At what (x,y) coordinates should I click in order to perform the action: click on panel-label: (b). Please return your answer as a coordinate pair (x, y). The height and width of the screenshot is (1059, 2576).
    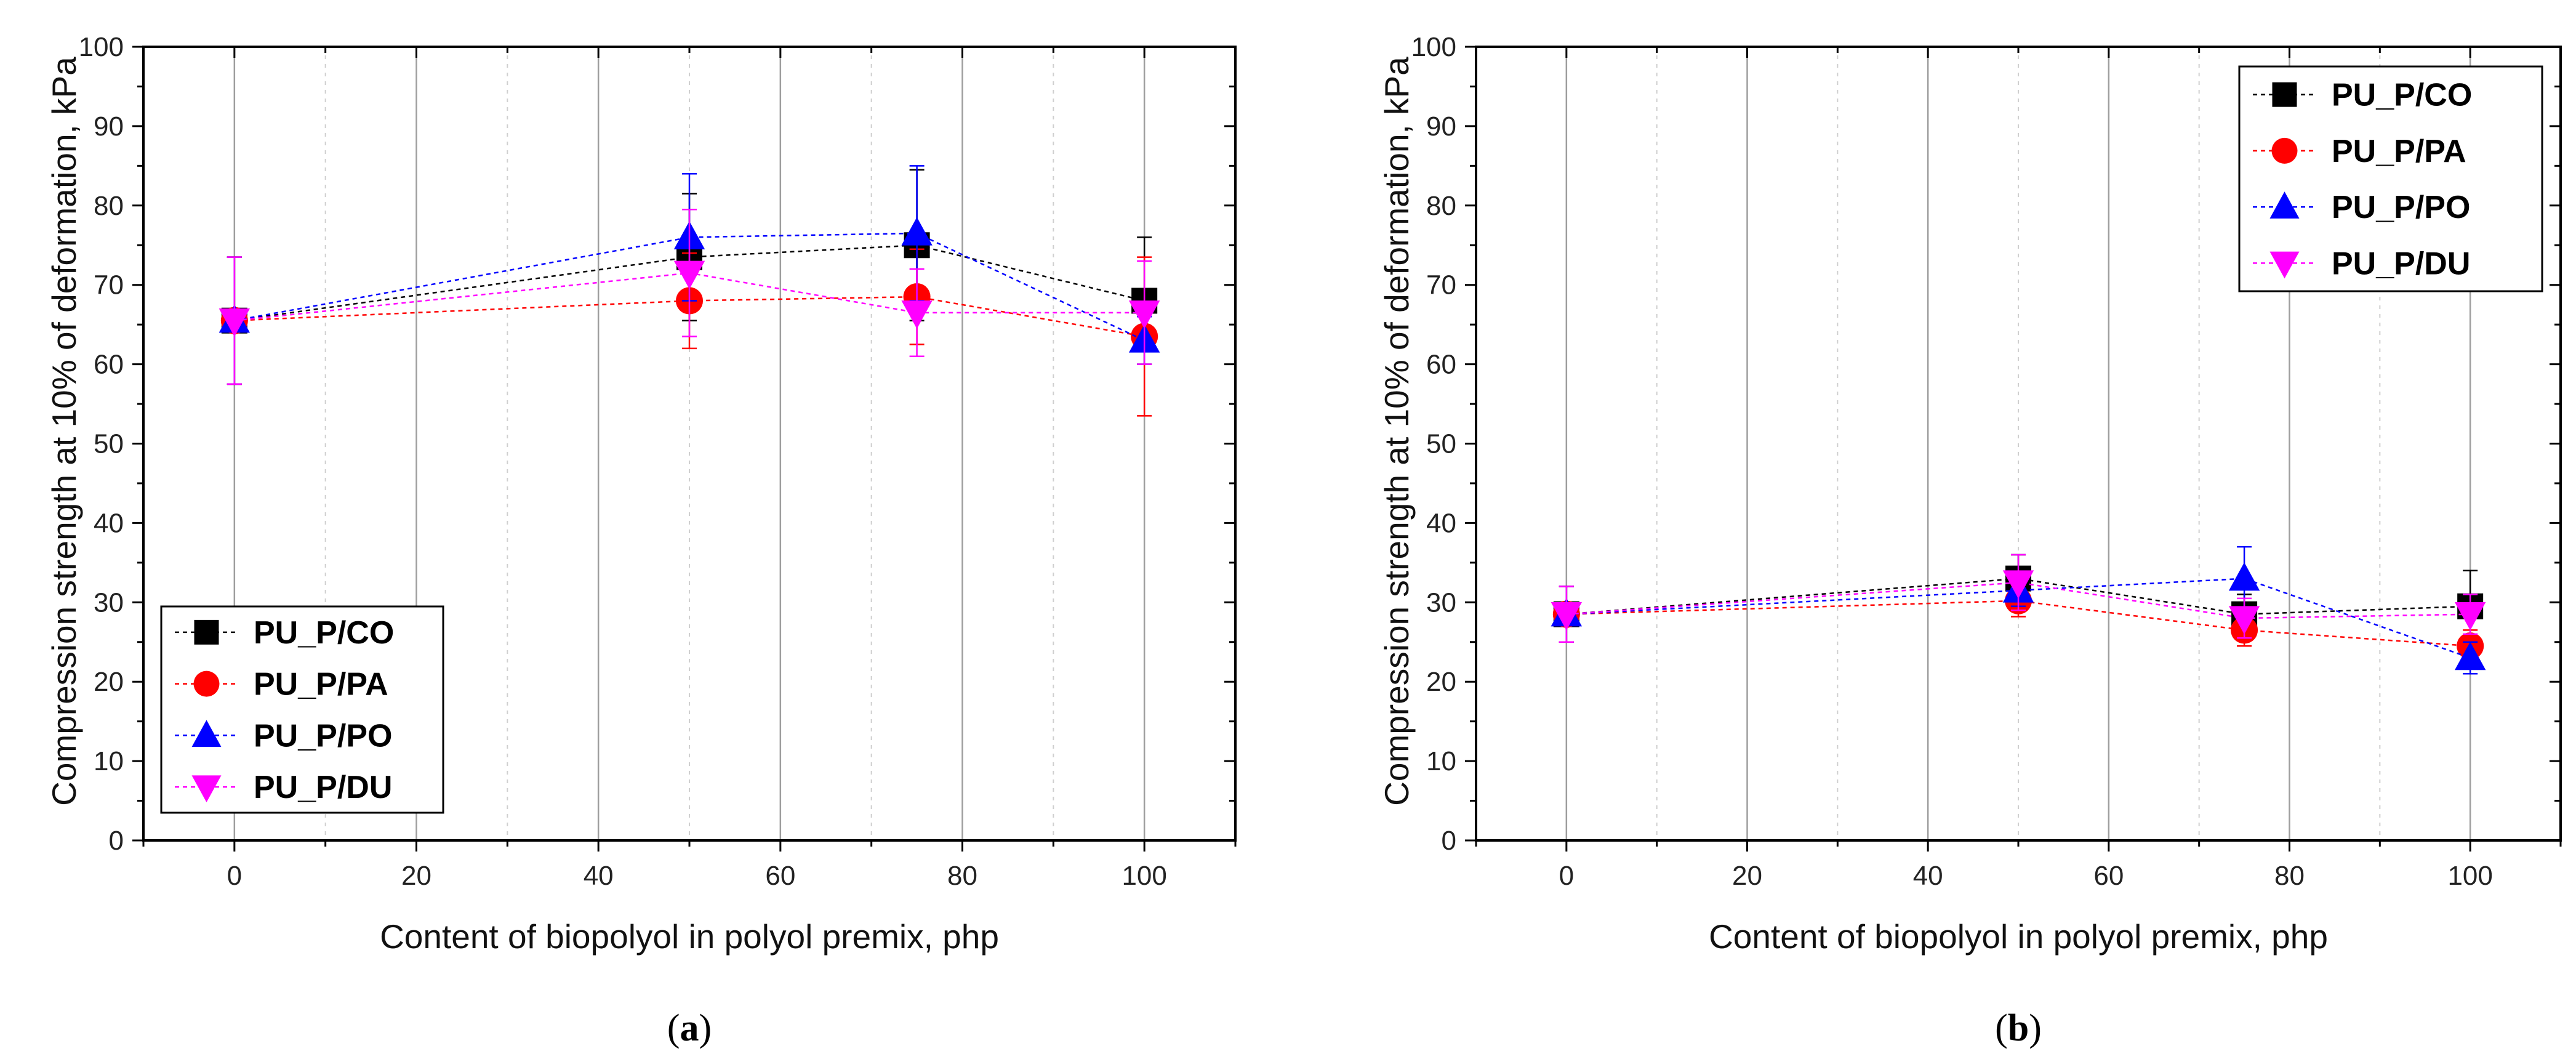
    Looking at the image, I should click on (2018, 1028).